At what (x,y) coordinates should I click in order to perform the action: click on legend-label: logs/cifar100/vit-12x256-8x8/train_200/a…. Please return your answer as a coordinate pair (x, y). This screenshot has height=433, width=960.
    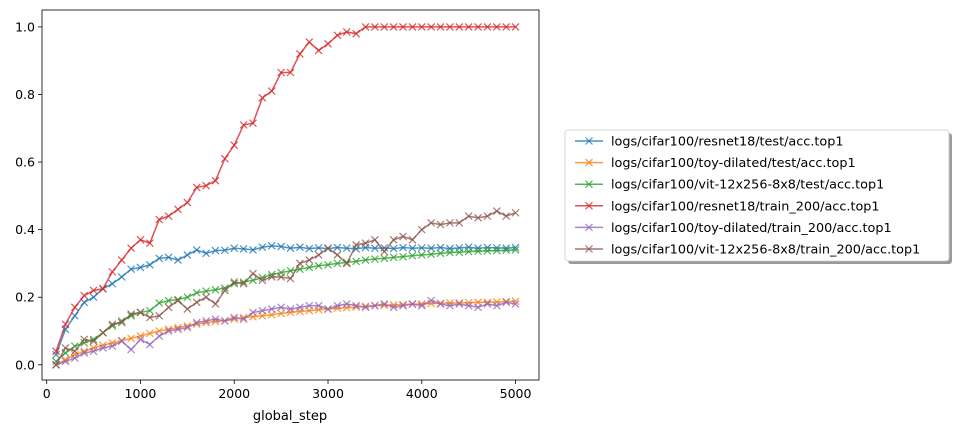
    Looking at the image, I should click on (765, 250).